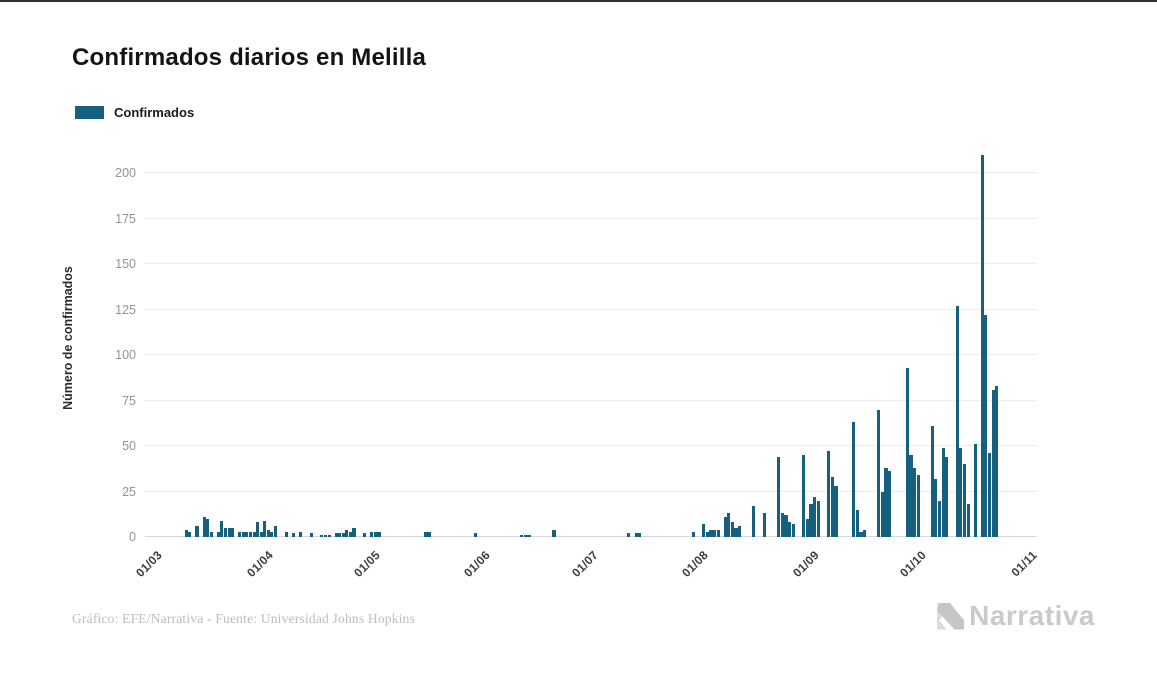 The width and height of the screenshot is (1157, 674). What do you see at coordinates (366, 564) in the screenshot?
I see `x-tick-label: 01/05` at bounding box center [366, 564].